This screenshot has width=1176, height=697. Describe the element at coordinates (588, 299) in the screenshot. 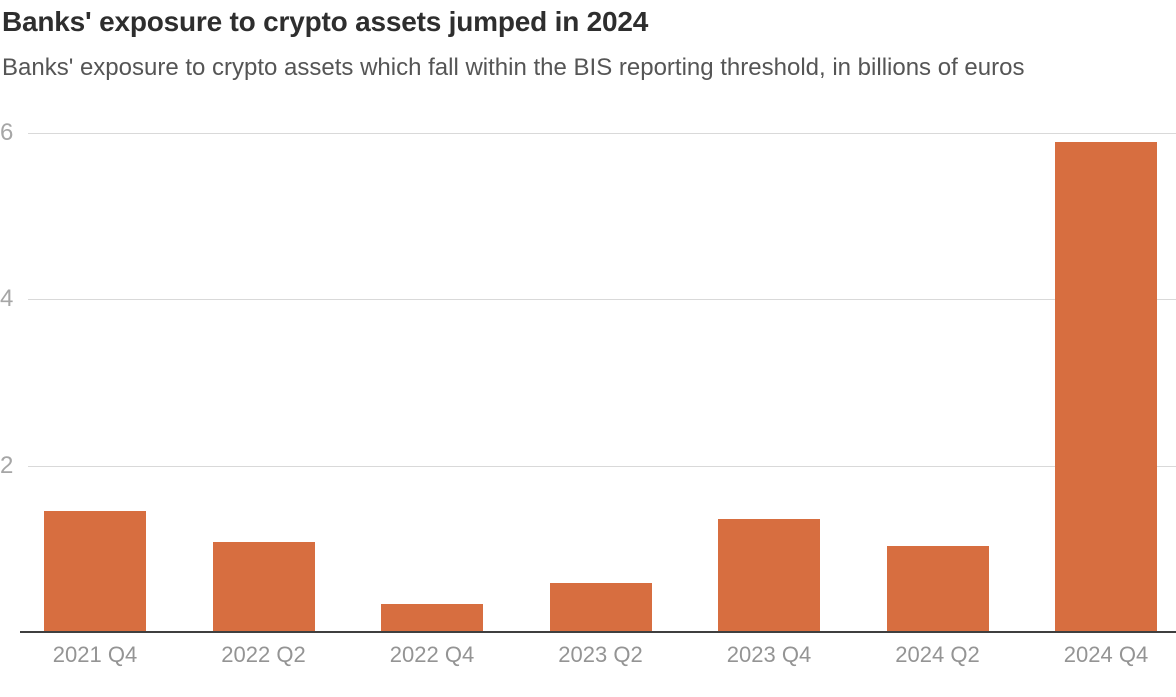

I see `gridline: 4` at that location.